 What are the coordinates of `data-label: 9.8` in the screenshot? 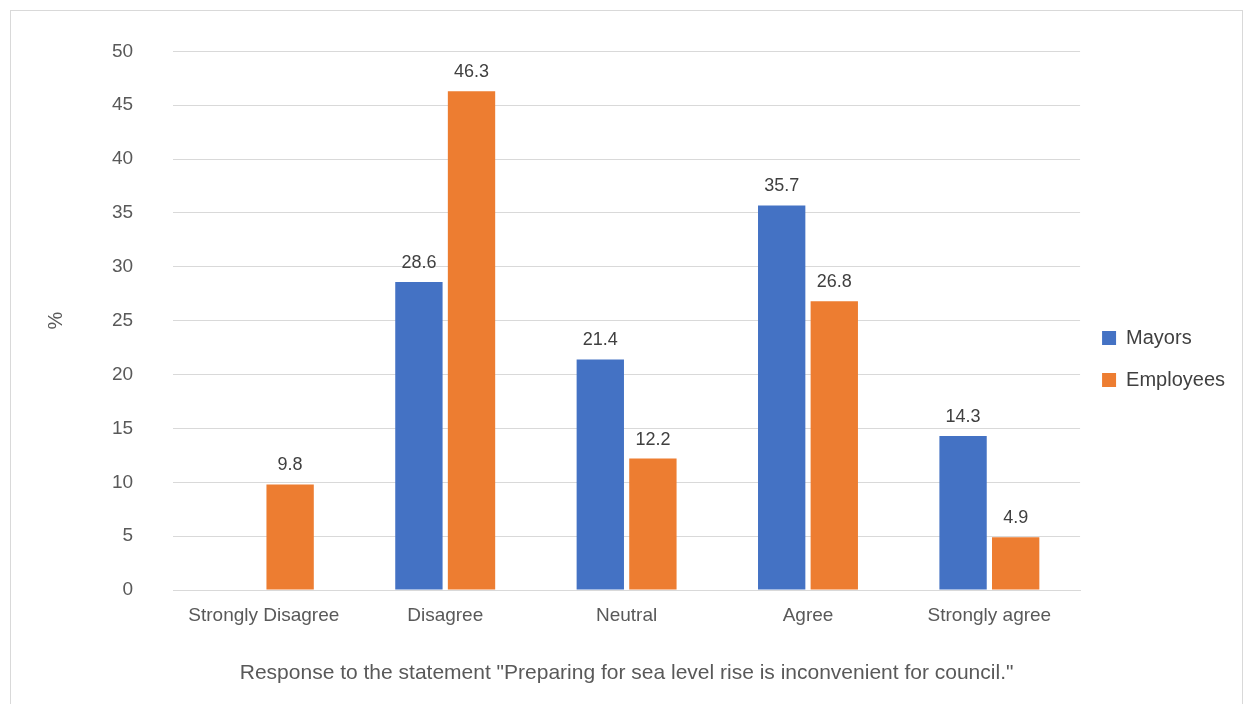 It's located at (290, 464).